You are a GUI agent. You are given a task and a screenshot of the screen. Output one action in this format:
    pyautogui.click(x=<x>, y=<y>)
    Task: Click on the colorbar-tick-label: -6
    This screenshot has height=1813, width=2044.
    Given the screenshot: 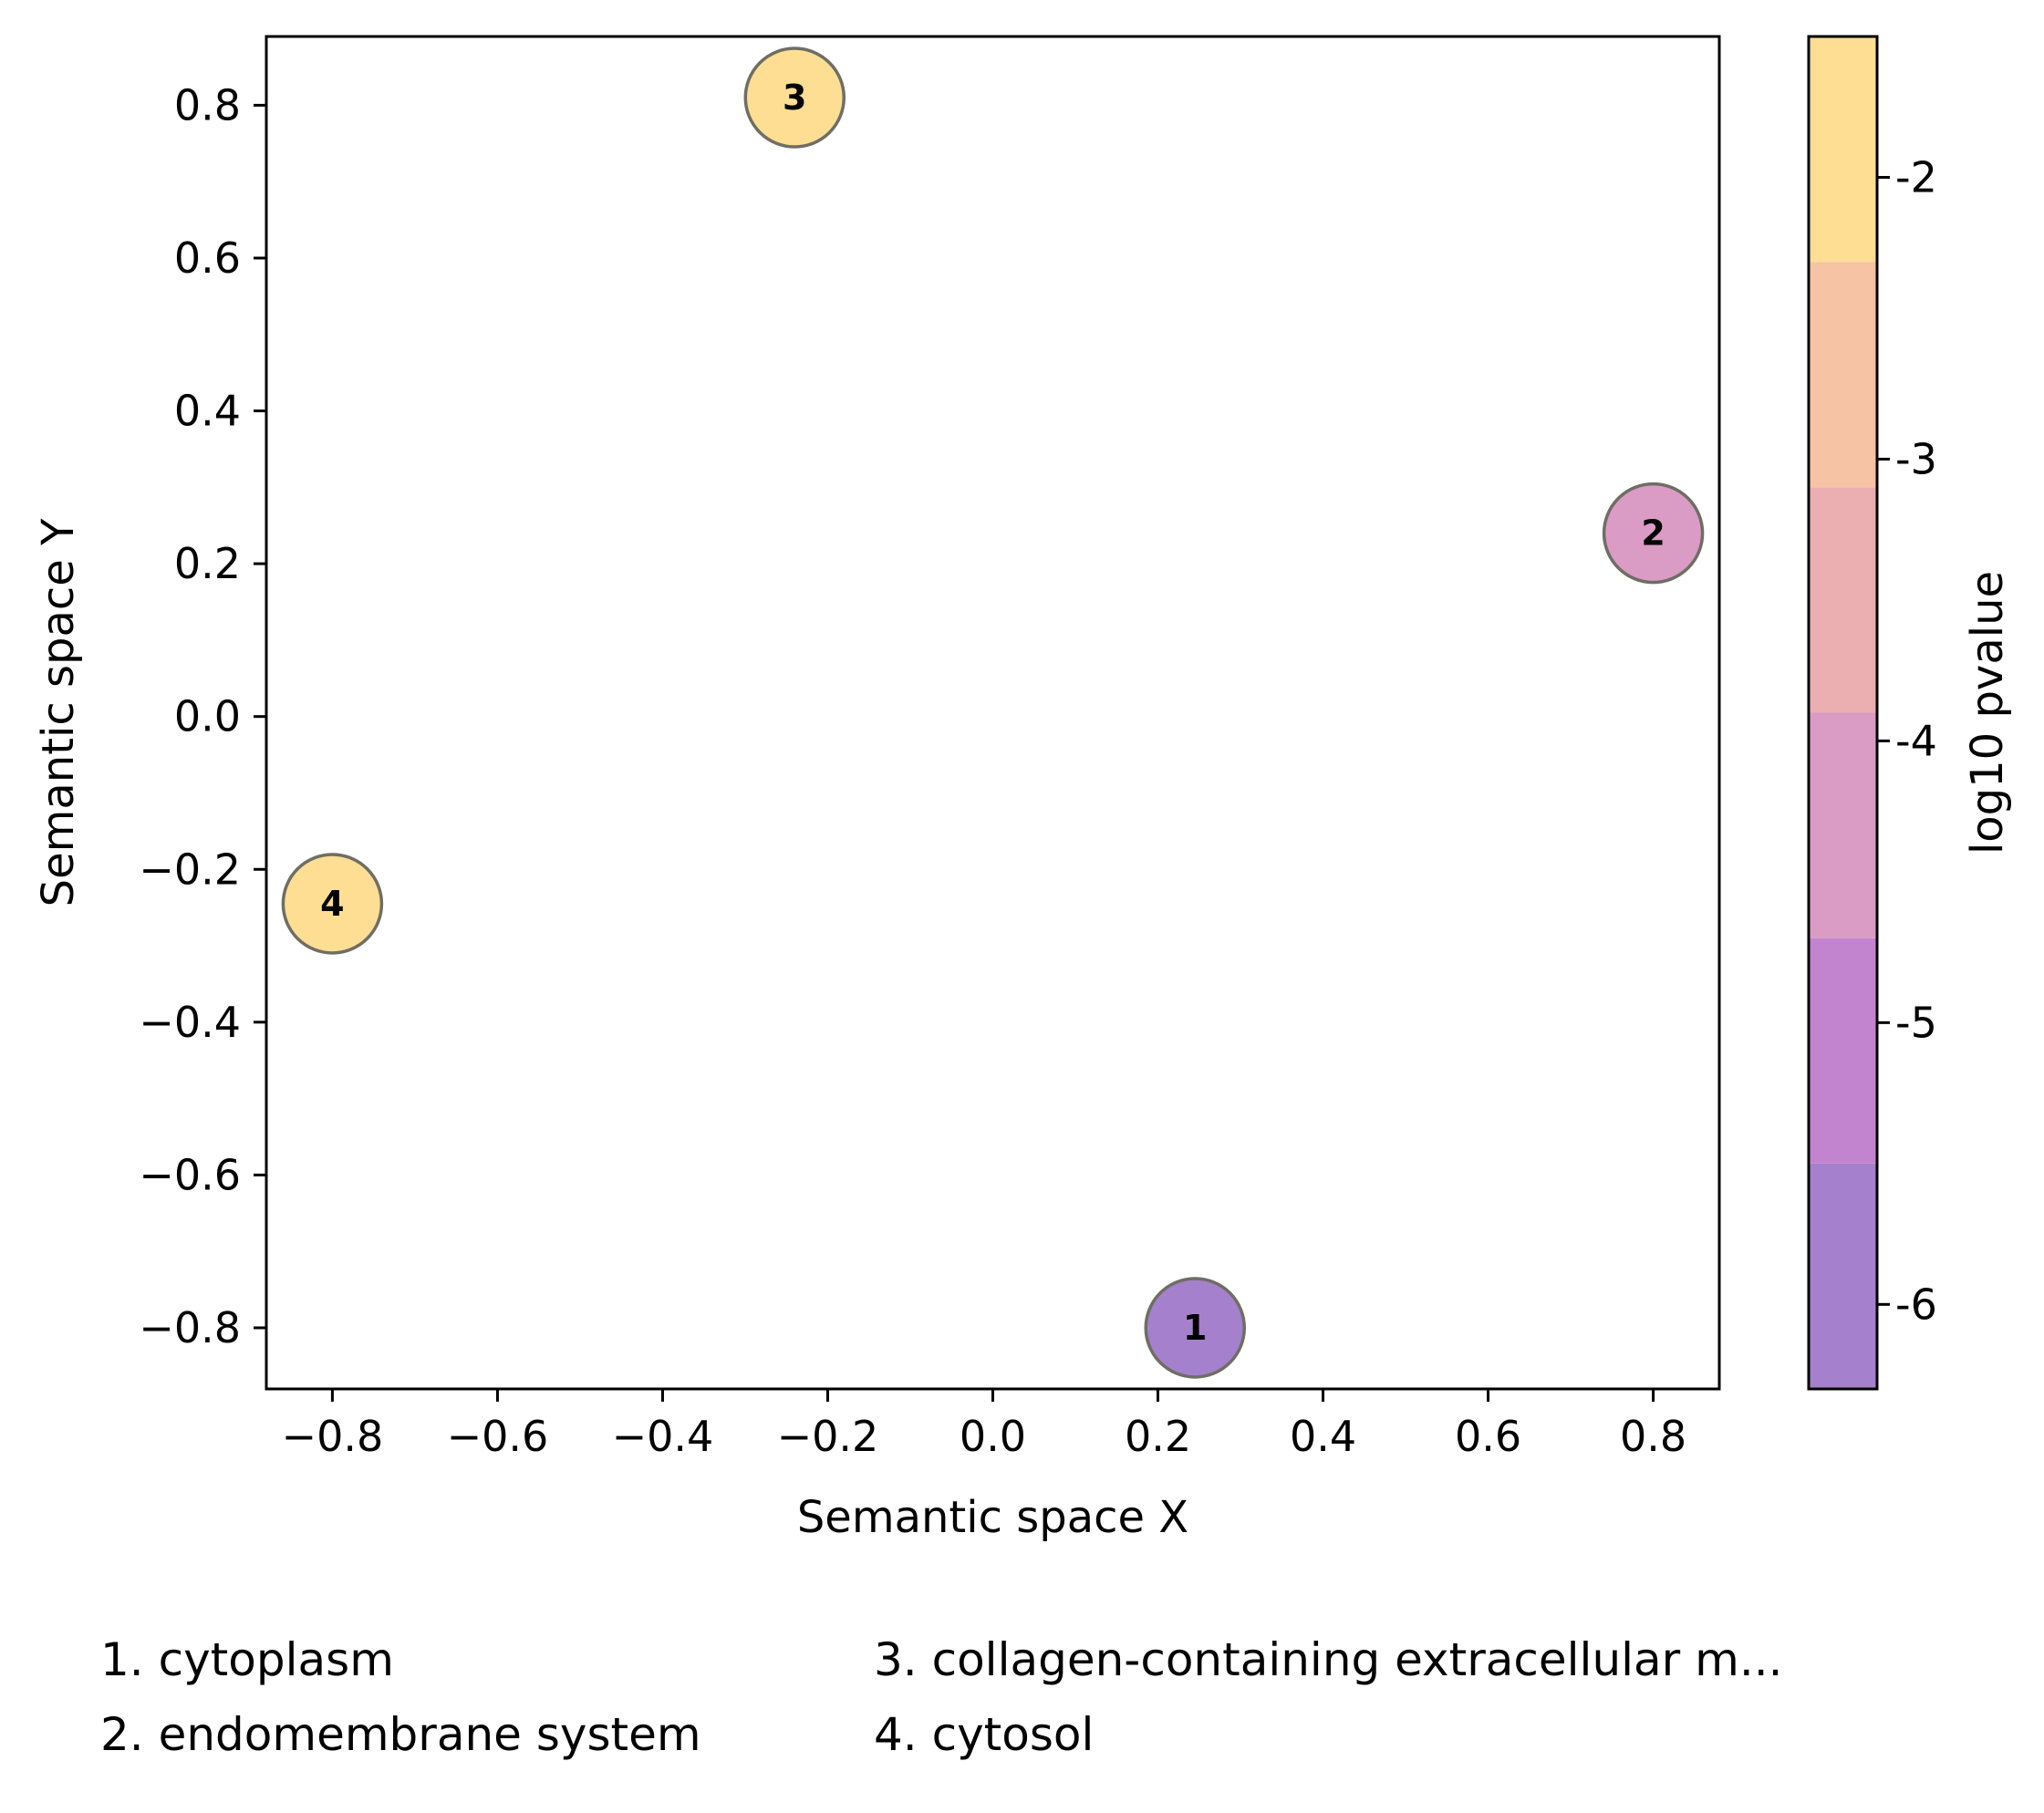 What is the action you would take?
    pyautogui.click(x=1916, y=1304)
    